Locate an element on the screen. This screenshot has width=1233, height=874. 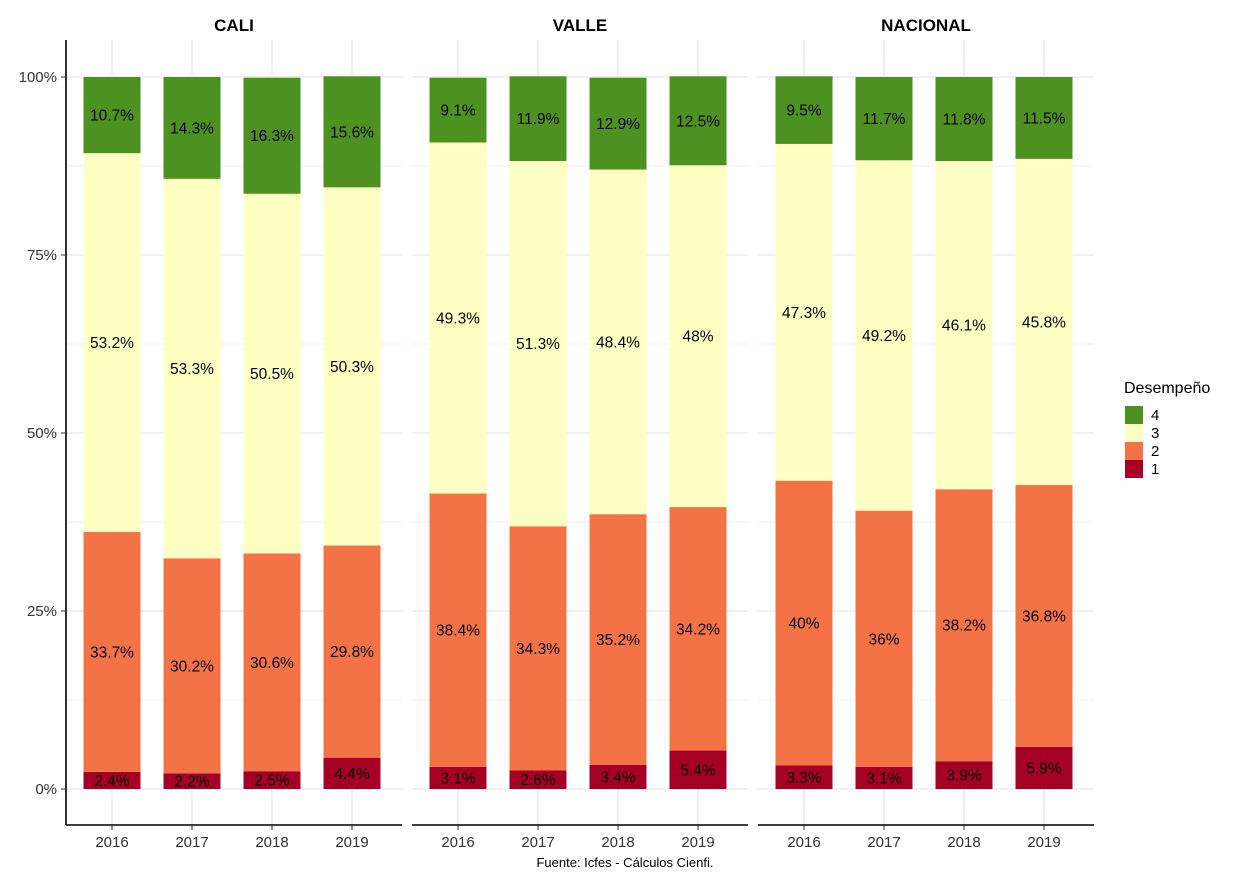
data-label: 50.5% is located at coordinates (272, 374).